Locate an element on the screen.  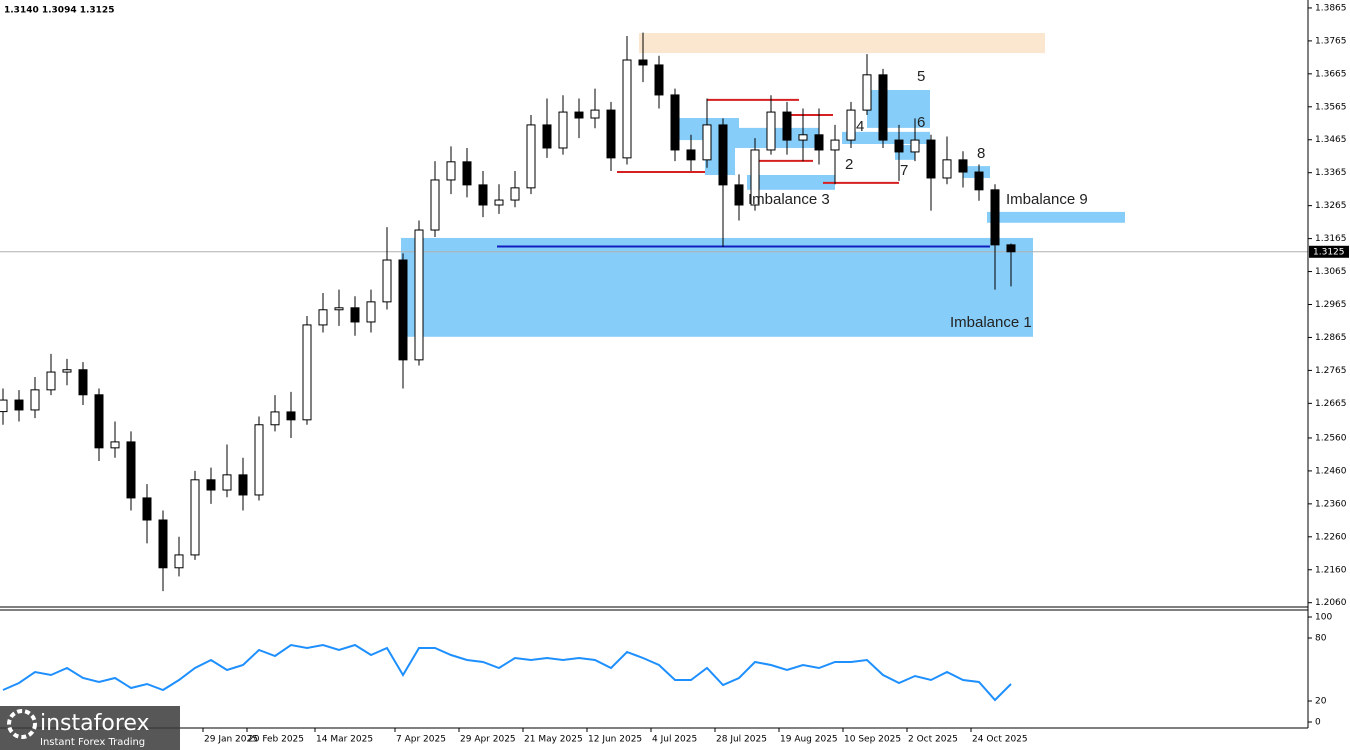
zone-label: 4 is located at coordinates (860, 126).